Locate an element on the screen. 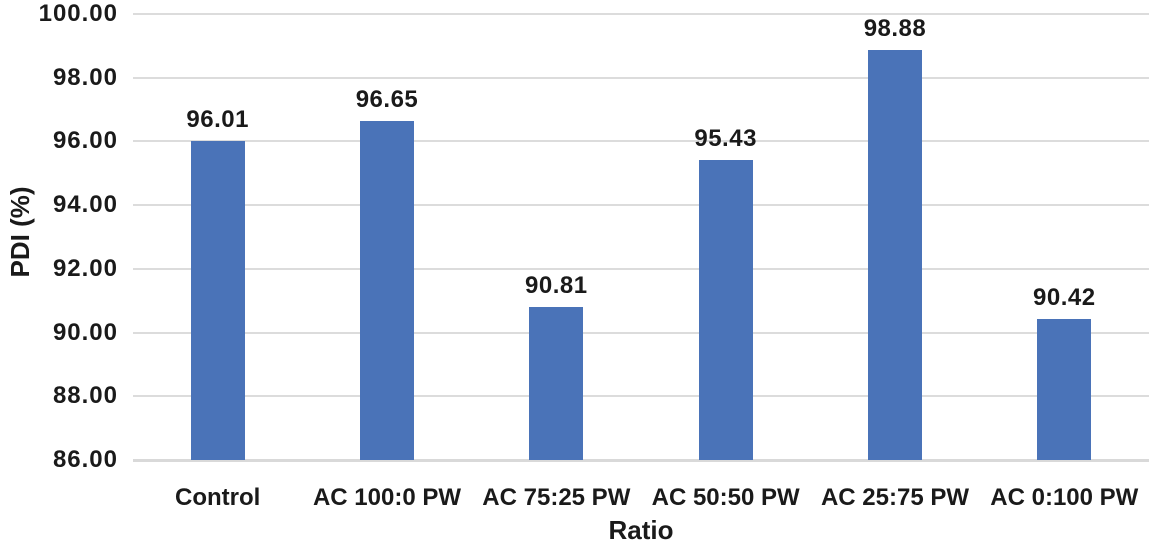  y-tick-label: 96.00 is located at coordinates (85, 141).